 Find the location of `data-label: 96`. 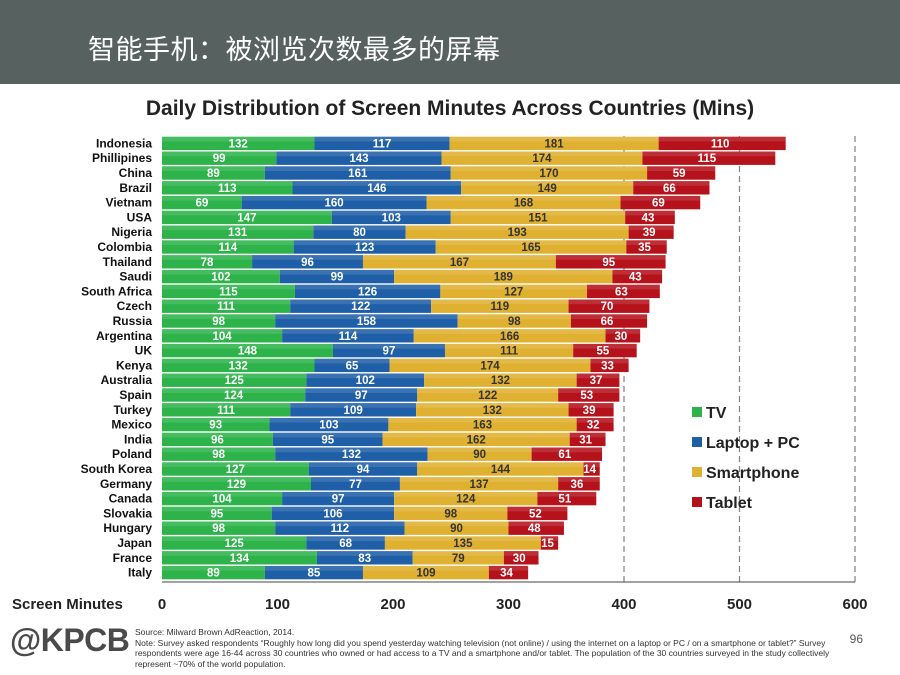

data-label: 96 is located at coordinates (307, 263).